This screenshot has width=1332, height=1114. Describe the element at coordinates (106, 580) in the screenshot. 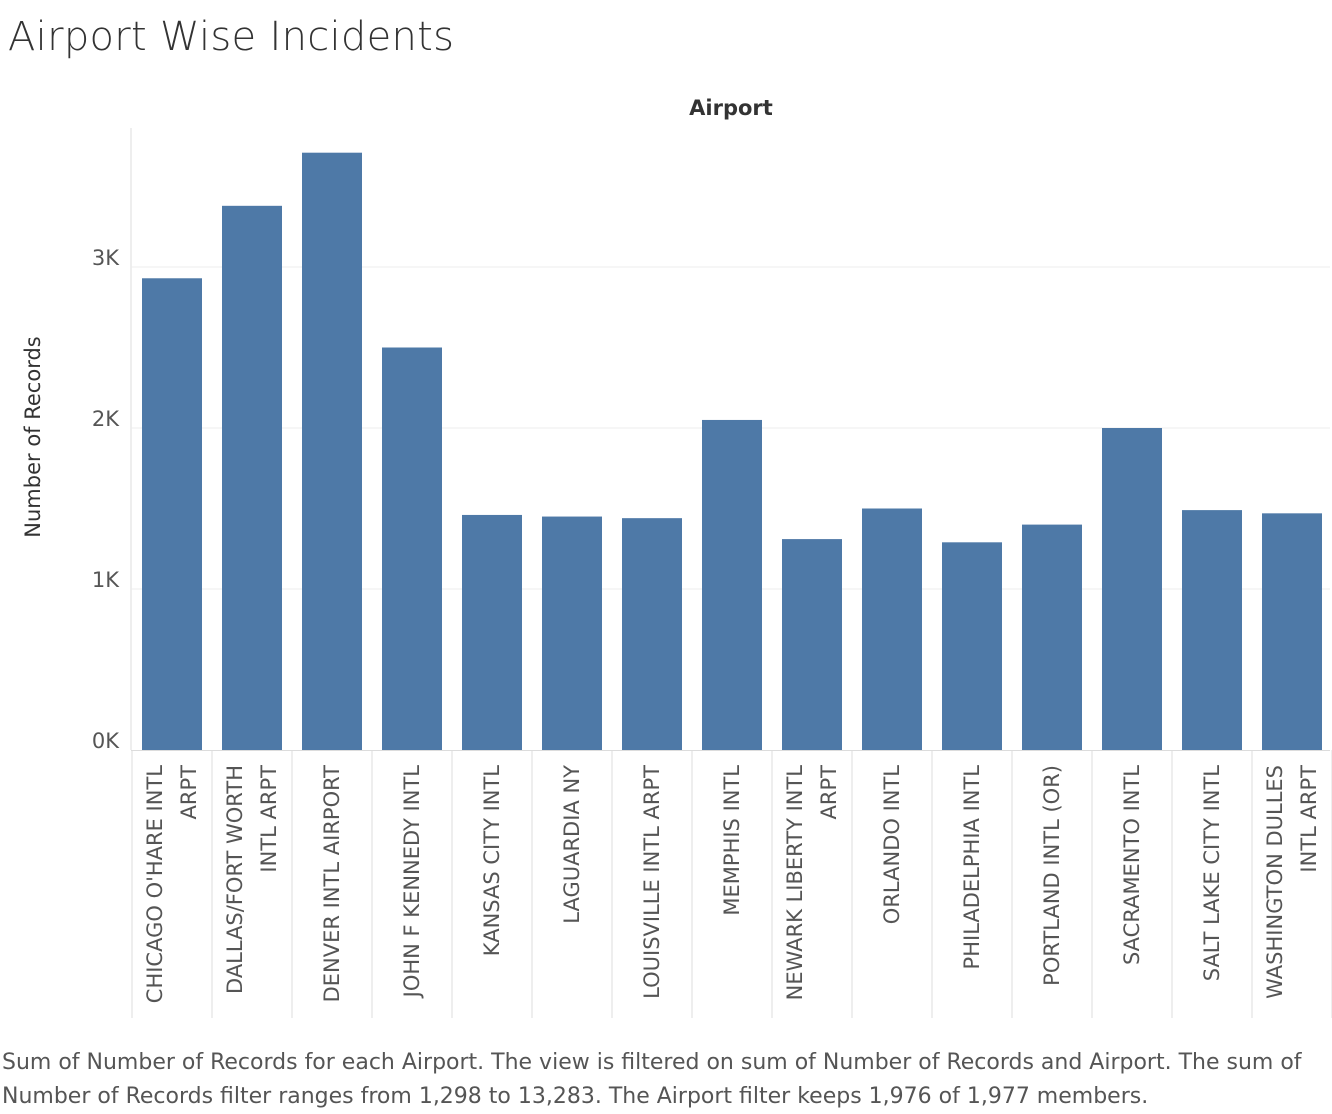

I see `y-tick-label: 1K` at that location.